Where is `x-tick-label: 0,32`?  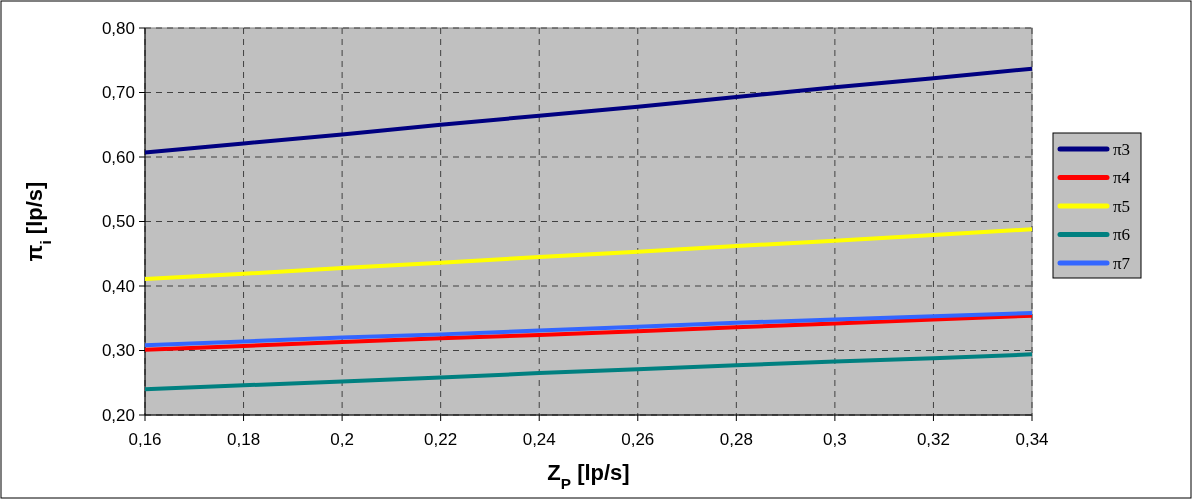
x-tick-label: 0,32 is located at coordinates (933, 439).